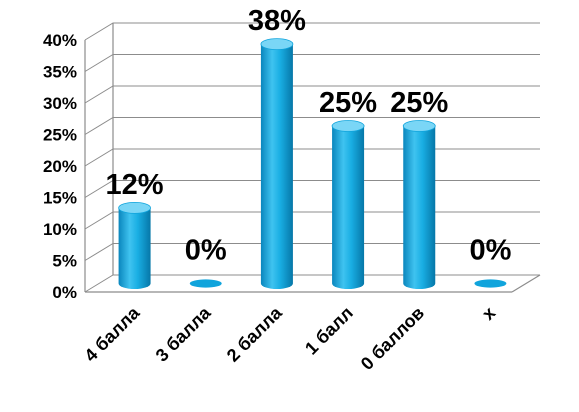 The height and width of the screenshot is (412, 579). I want to click on floor-right-edge, so click(526, 283).